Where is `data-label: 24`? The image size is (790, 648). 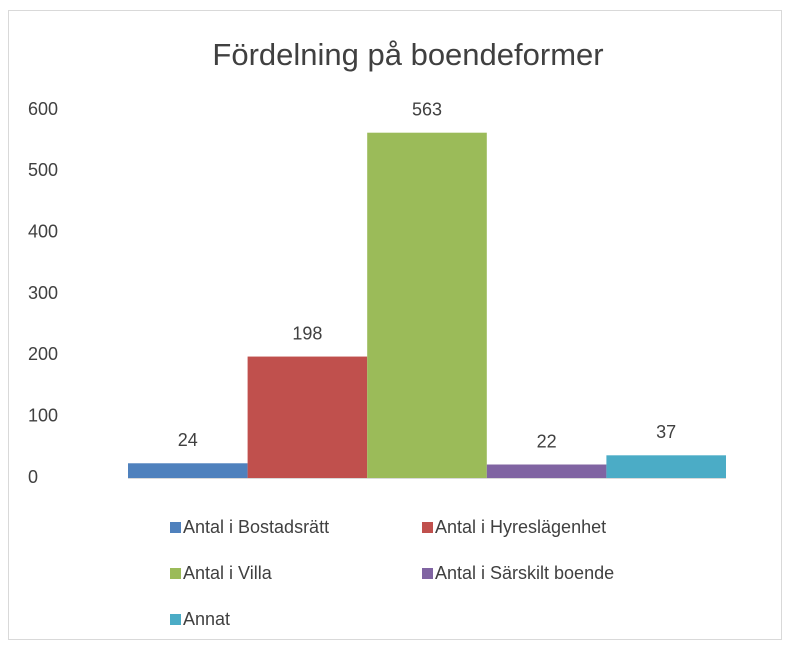
data-label: 24 is located at coordinates (188, 440).